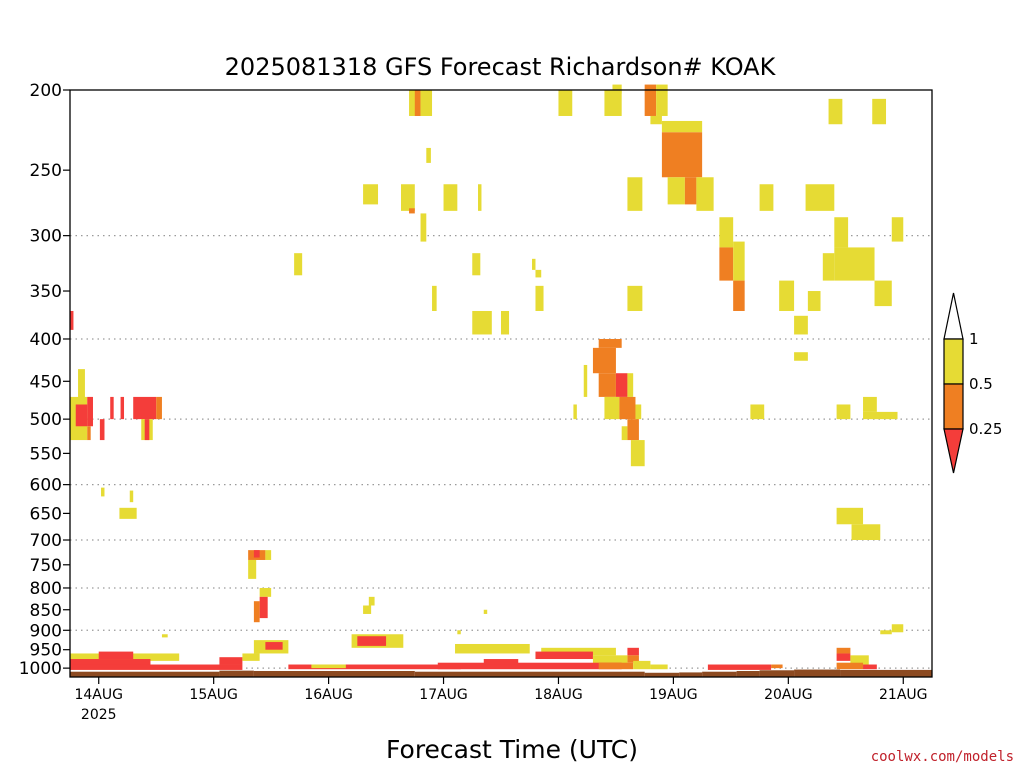  I want to click on color-legend: 1 0.5 0.25, so click(972, 383).